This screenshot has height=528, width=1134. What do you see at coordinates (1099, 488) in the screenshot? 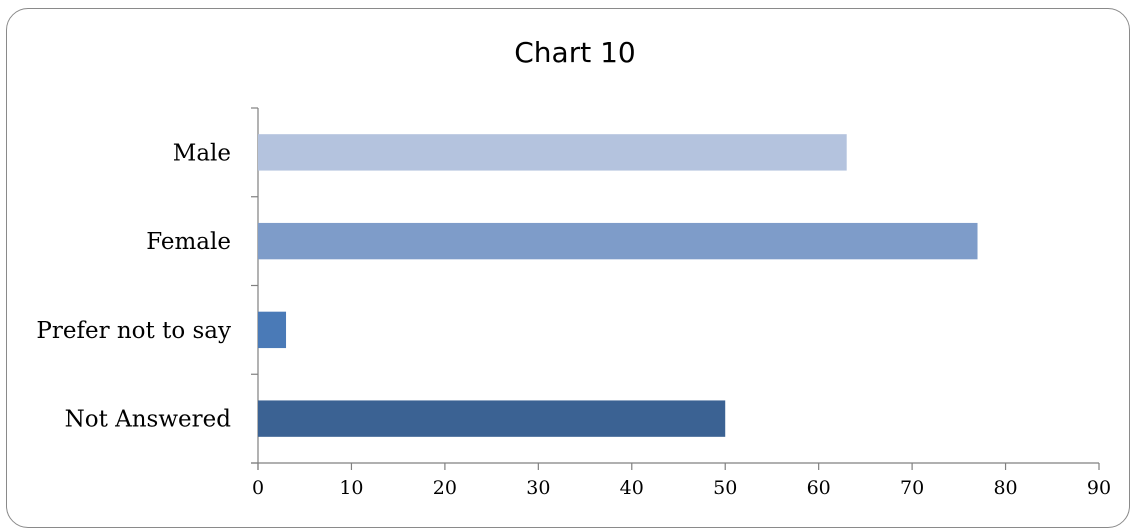
I see `x-tick-label: 90` at bounding box center [1099, 488].